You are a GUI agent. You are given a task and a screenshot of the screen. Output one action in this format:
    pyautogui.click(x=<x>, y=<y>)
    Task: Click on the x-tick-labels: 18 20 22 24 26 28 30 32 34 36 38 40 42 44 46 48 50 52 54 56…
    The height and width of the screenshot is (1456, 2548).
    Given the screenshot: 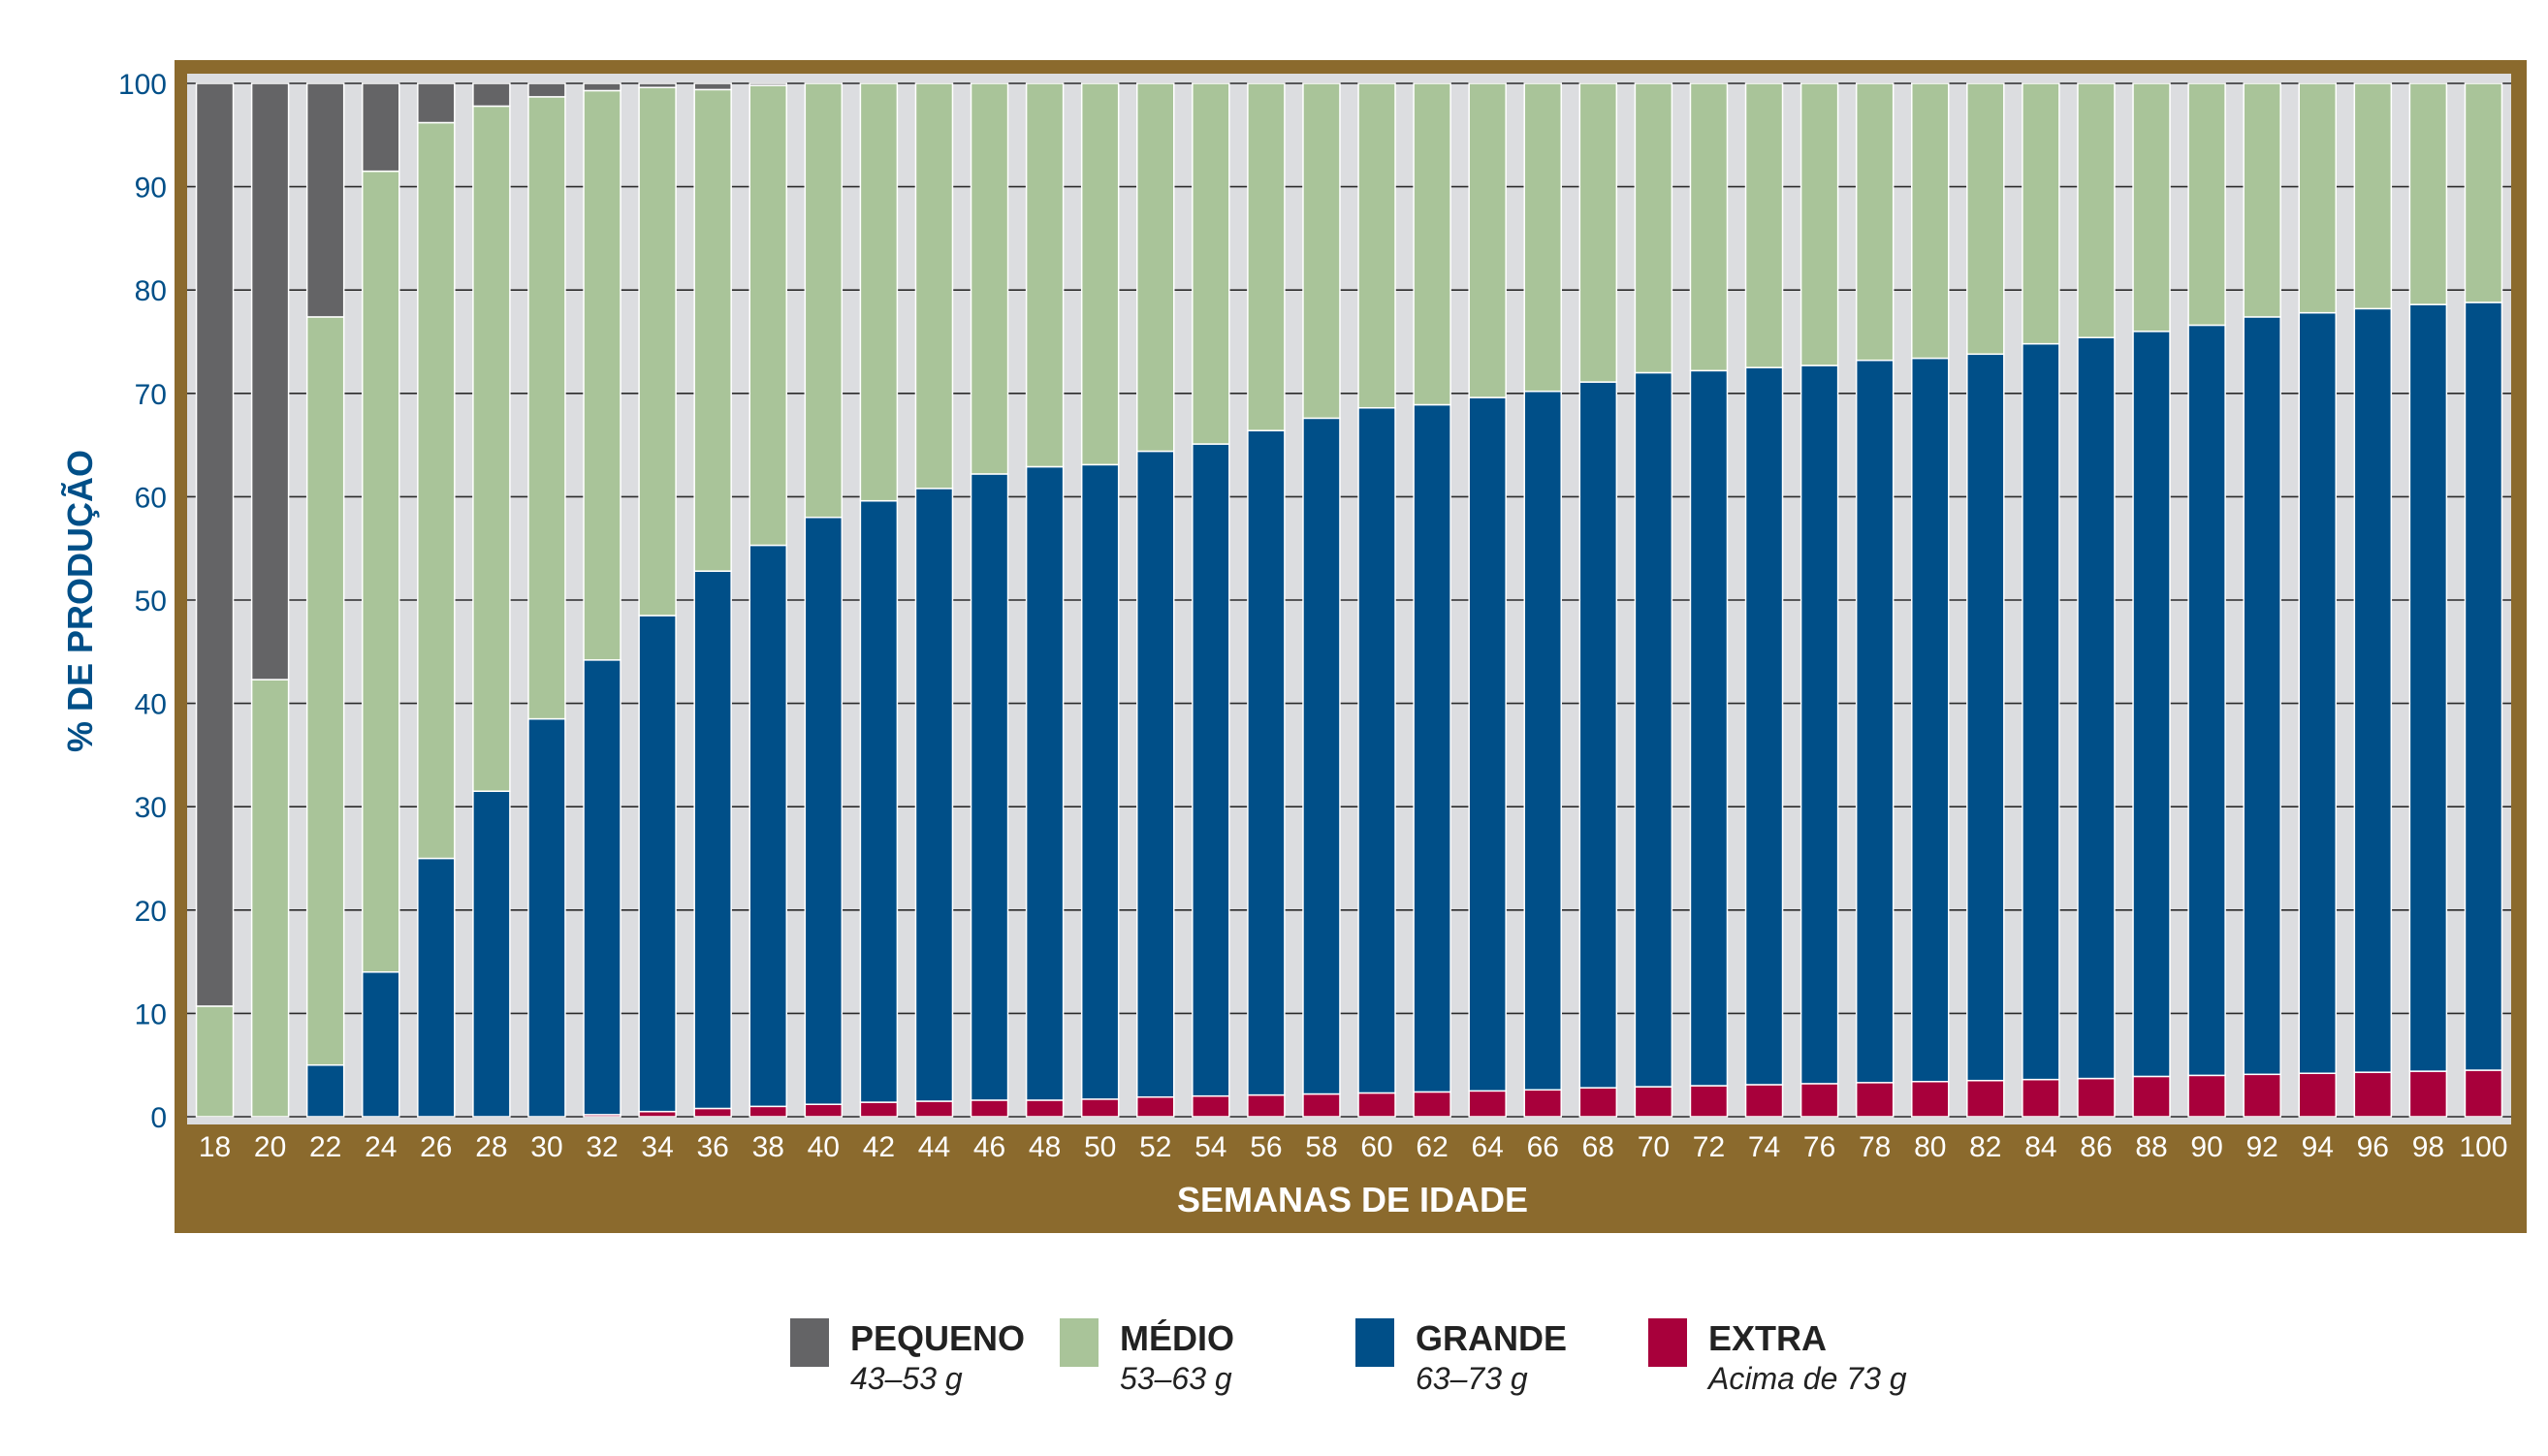 What is the action you would take?
    pyautogui.click(x=1353, y=1147)
    